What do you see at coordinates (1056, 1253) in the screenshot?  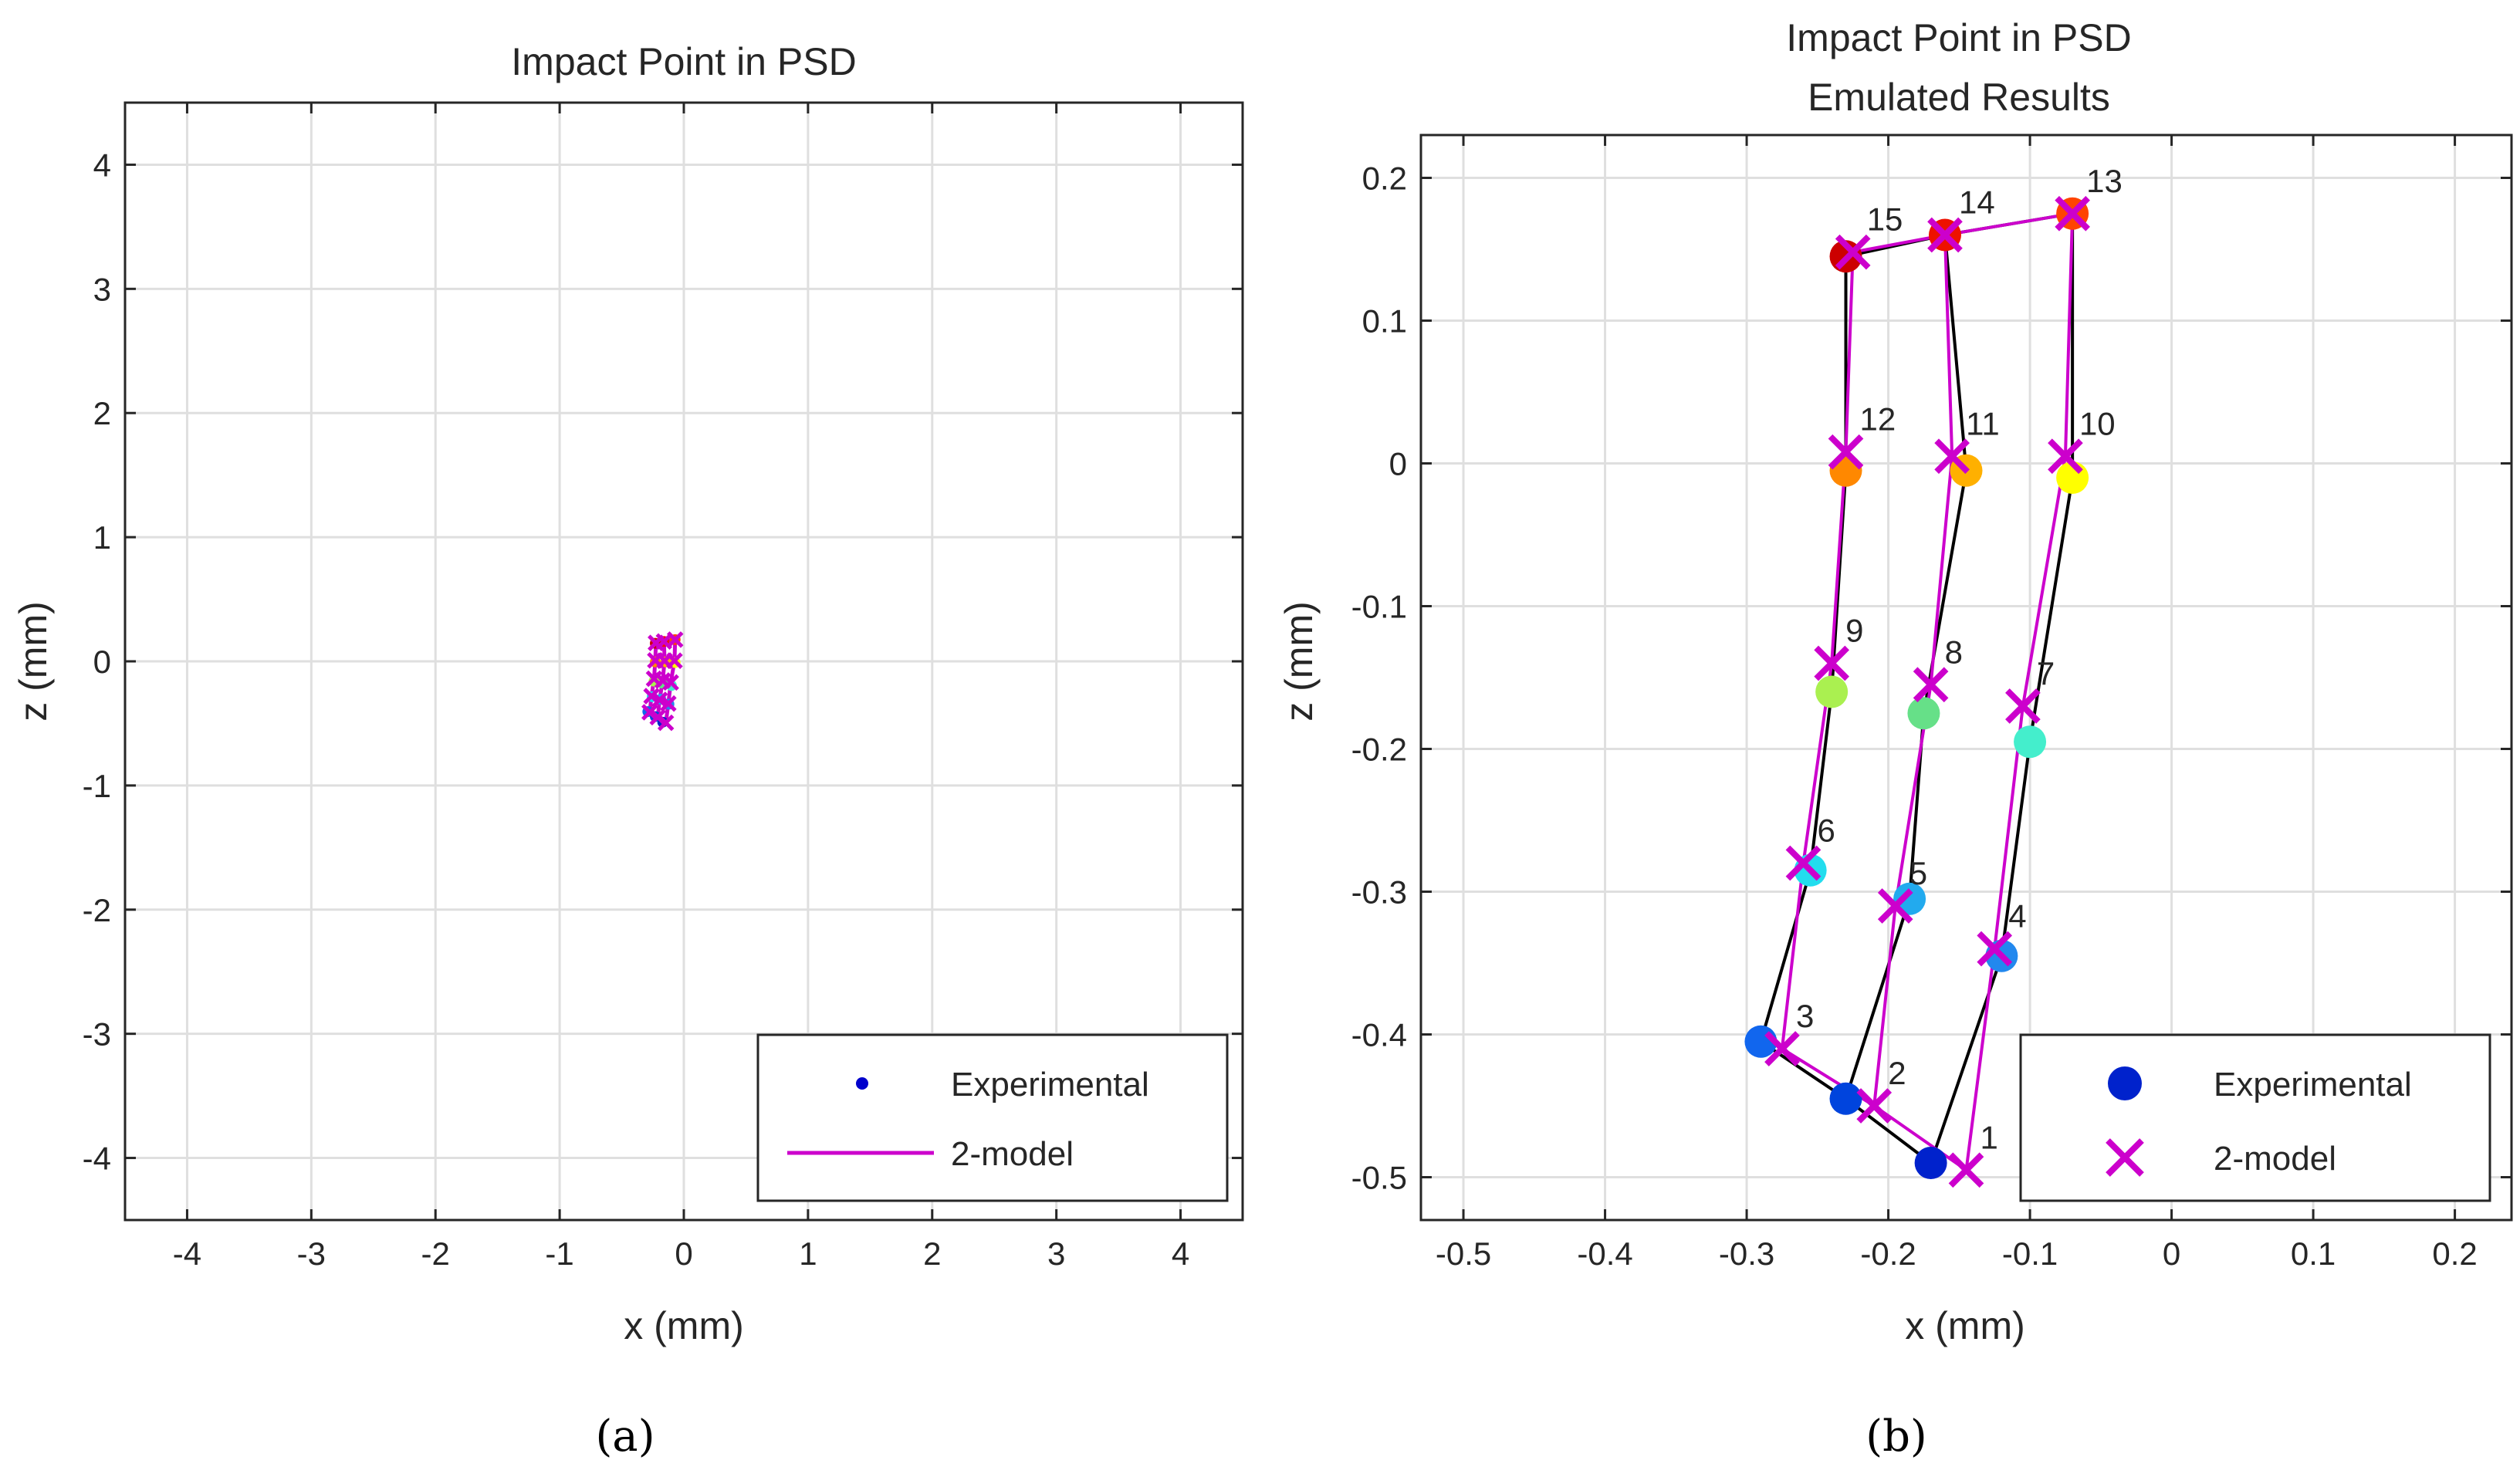 I see `panel-a-xtick-label-7: 3` at bounding box center [1056, 1253].